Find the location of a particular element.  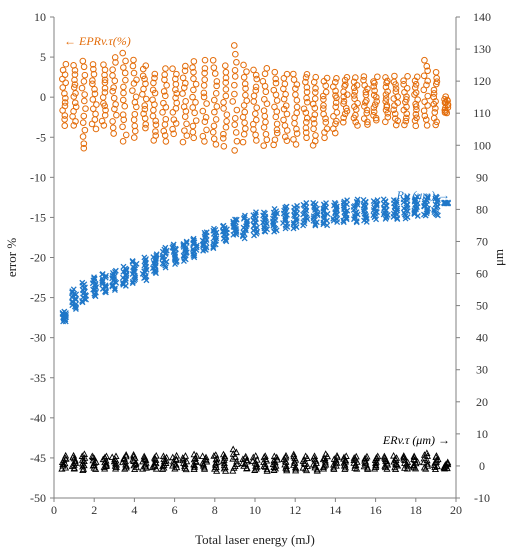

y-right-tick-label: 130 is located at coordinates (482, 49).